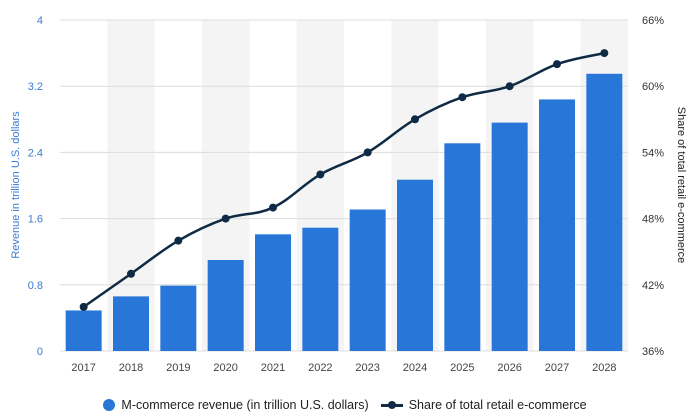  I want to click on bar-2024, so click(415, 265).